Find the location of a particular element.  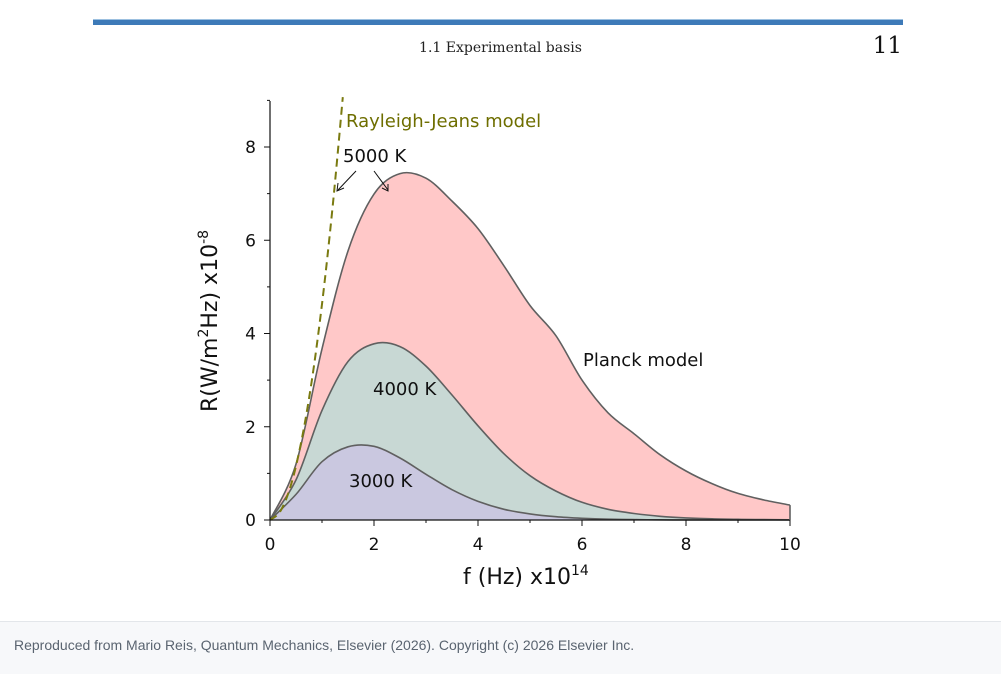

y-tick-label: 2 is located at coordinates (250, 428).